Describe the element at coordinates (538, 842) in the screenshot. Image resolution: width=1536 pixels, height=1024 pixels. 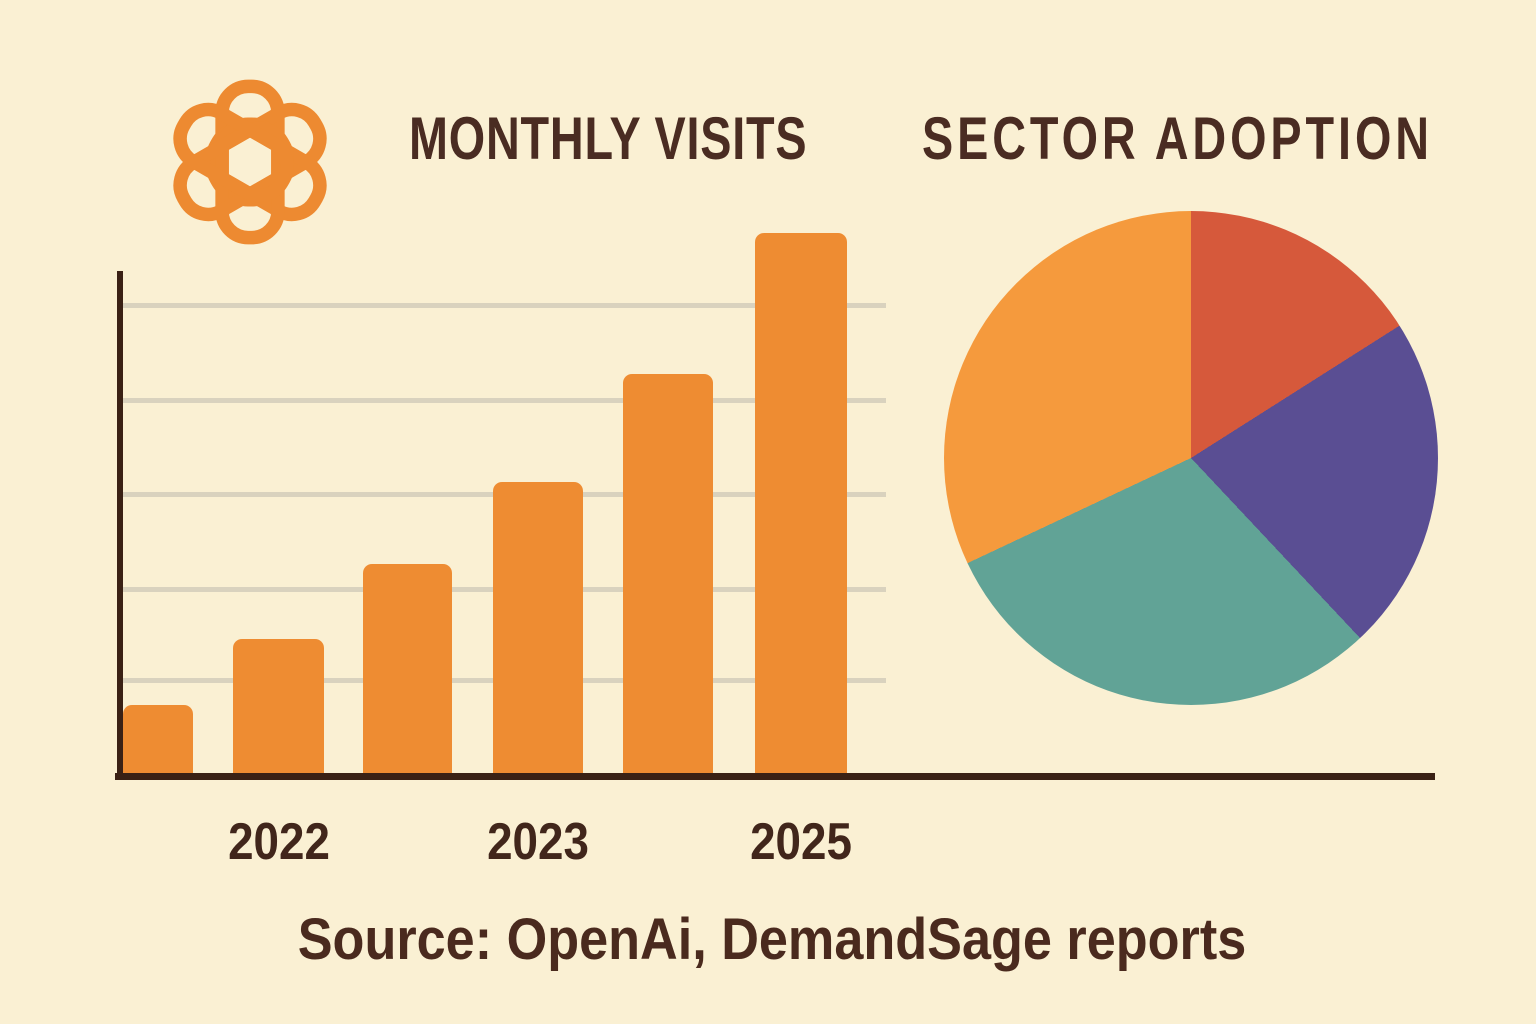
I see `x-axis-label-2023: 2023` at that location.